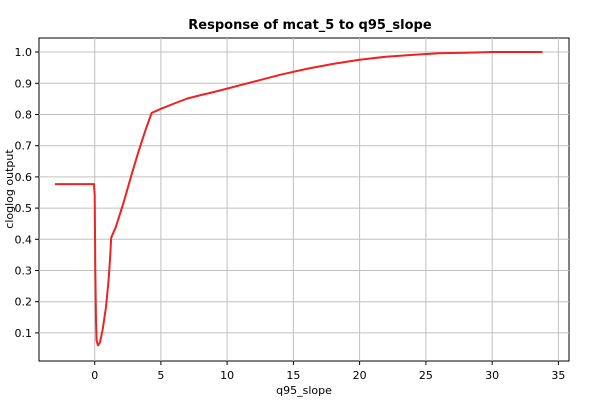  Describe the element at coordinates (492, 375) in the screenshot. I see `x-tick-label: 30` at that location.